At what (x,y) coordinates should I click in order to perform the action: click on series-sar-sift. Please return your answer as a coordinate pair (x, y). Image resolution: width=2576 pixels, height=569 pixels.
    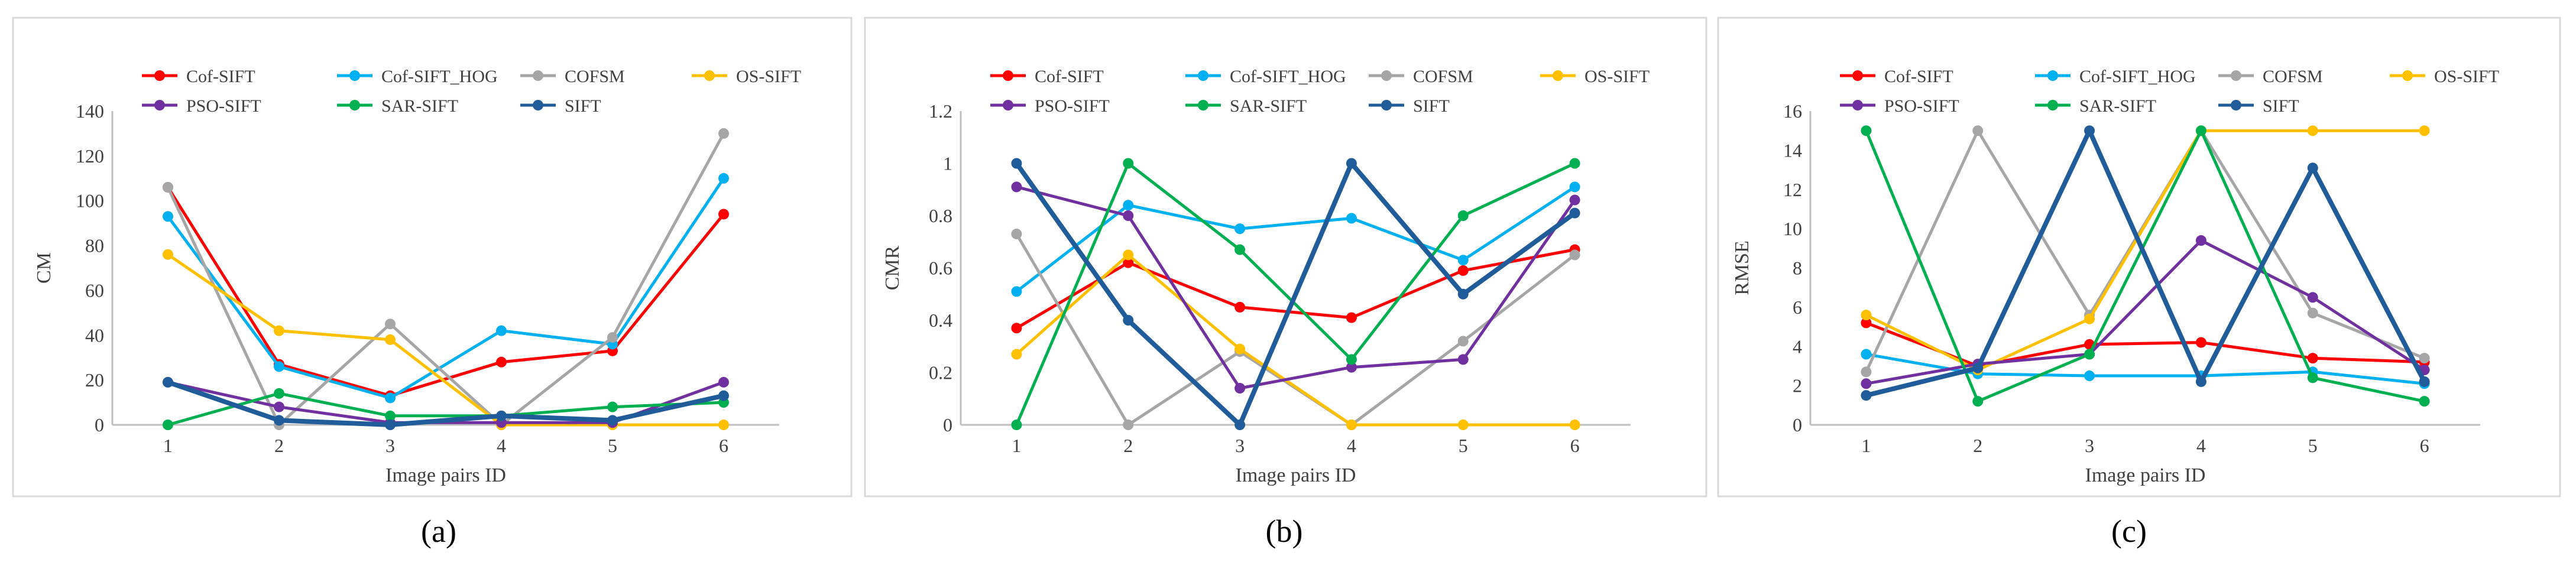
    Looking at the image, I should click on (446, 409).